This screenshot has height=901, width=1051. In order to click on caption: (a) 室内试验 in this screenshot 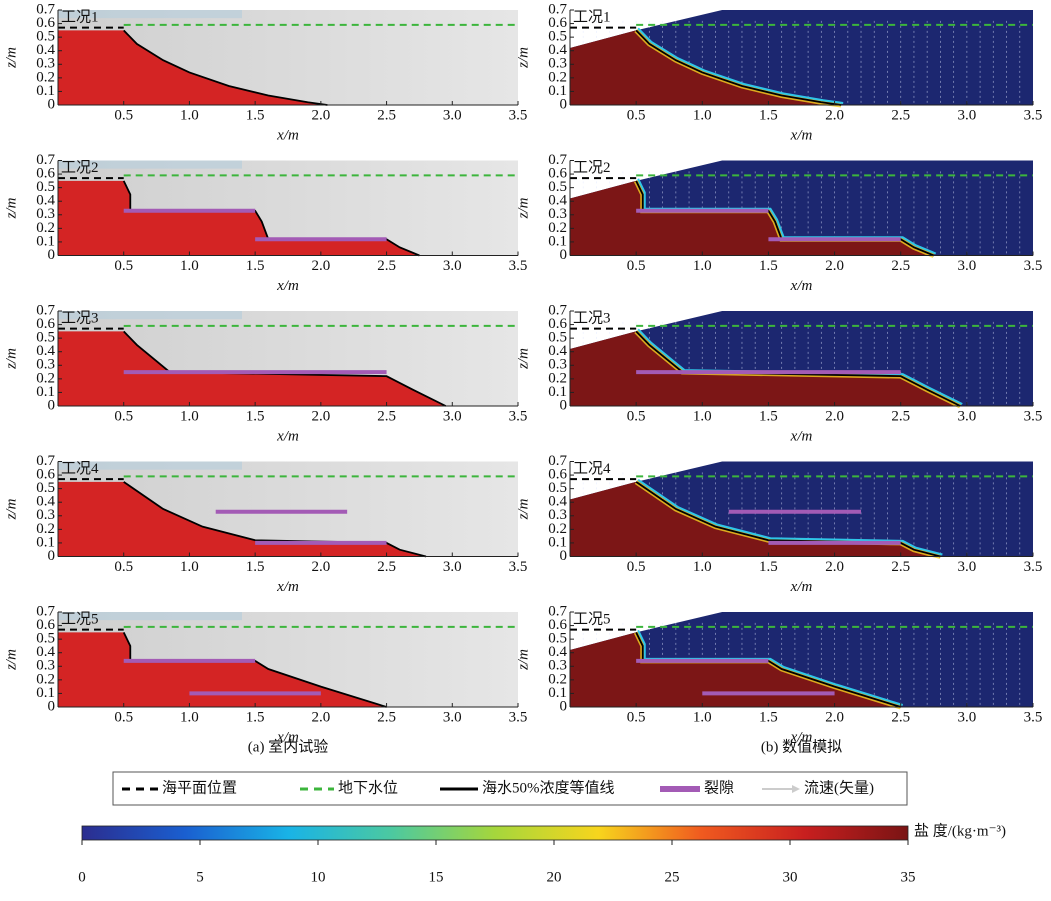, I will do `click(288, 746)`.